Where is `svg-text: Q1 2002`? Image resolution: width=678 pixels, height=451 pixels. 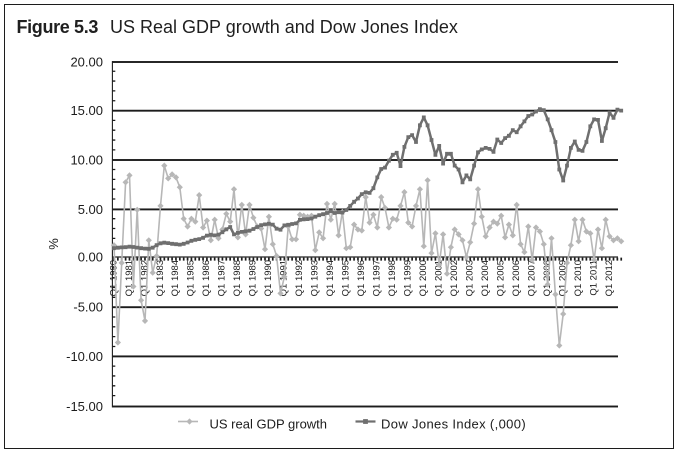 svg-text: Q1 2002 is located at coordinates (454, 278).